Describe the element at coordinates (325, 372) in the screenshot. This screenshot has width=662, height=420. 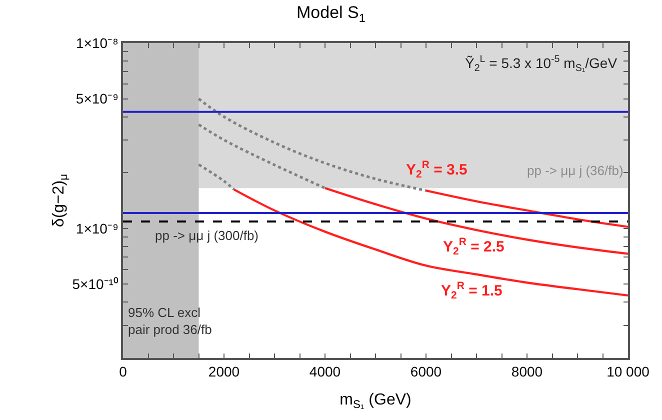
I see `x-tick-label: 4000` at that location.